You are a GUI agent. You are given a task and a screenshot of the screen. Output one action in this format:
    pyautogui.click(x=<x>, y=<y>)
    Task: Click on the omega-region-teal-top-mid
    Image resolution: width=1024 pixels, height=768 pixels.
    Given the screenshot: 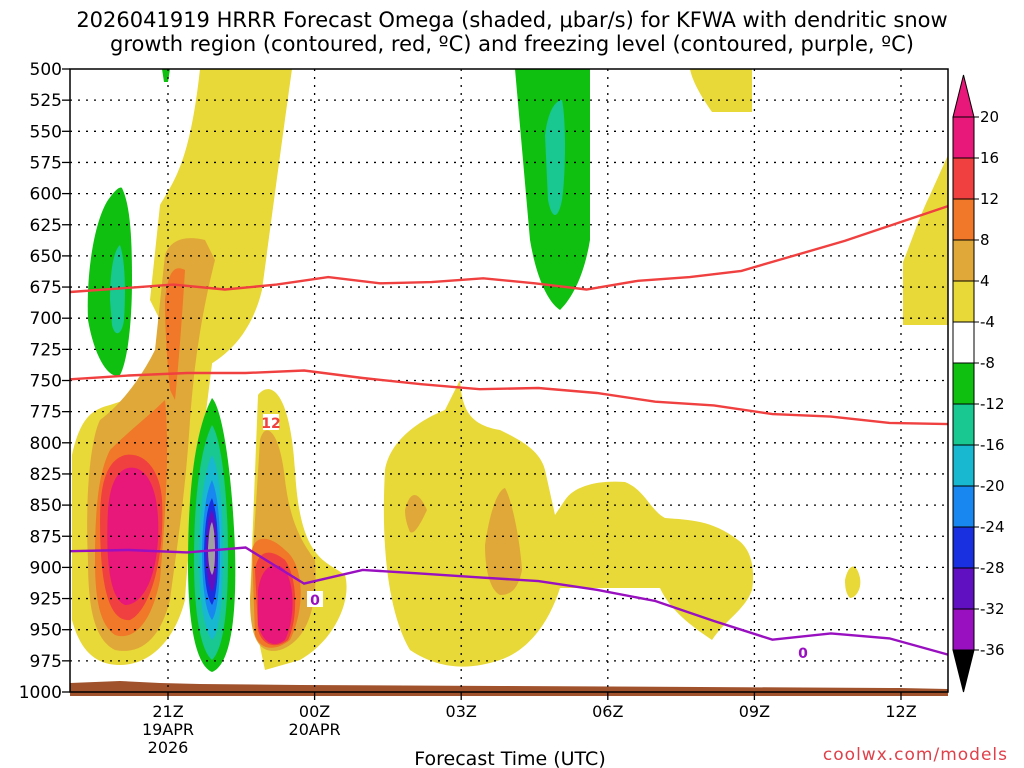 What is the action you would take?
    pyautogui.click(x=555, y=157)
    